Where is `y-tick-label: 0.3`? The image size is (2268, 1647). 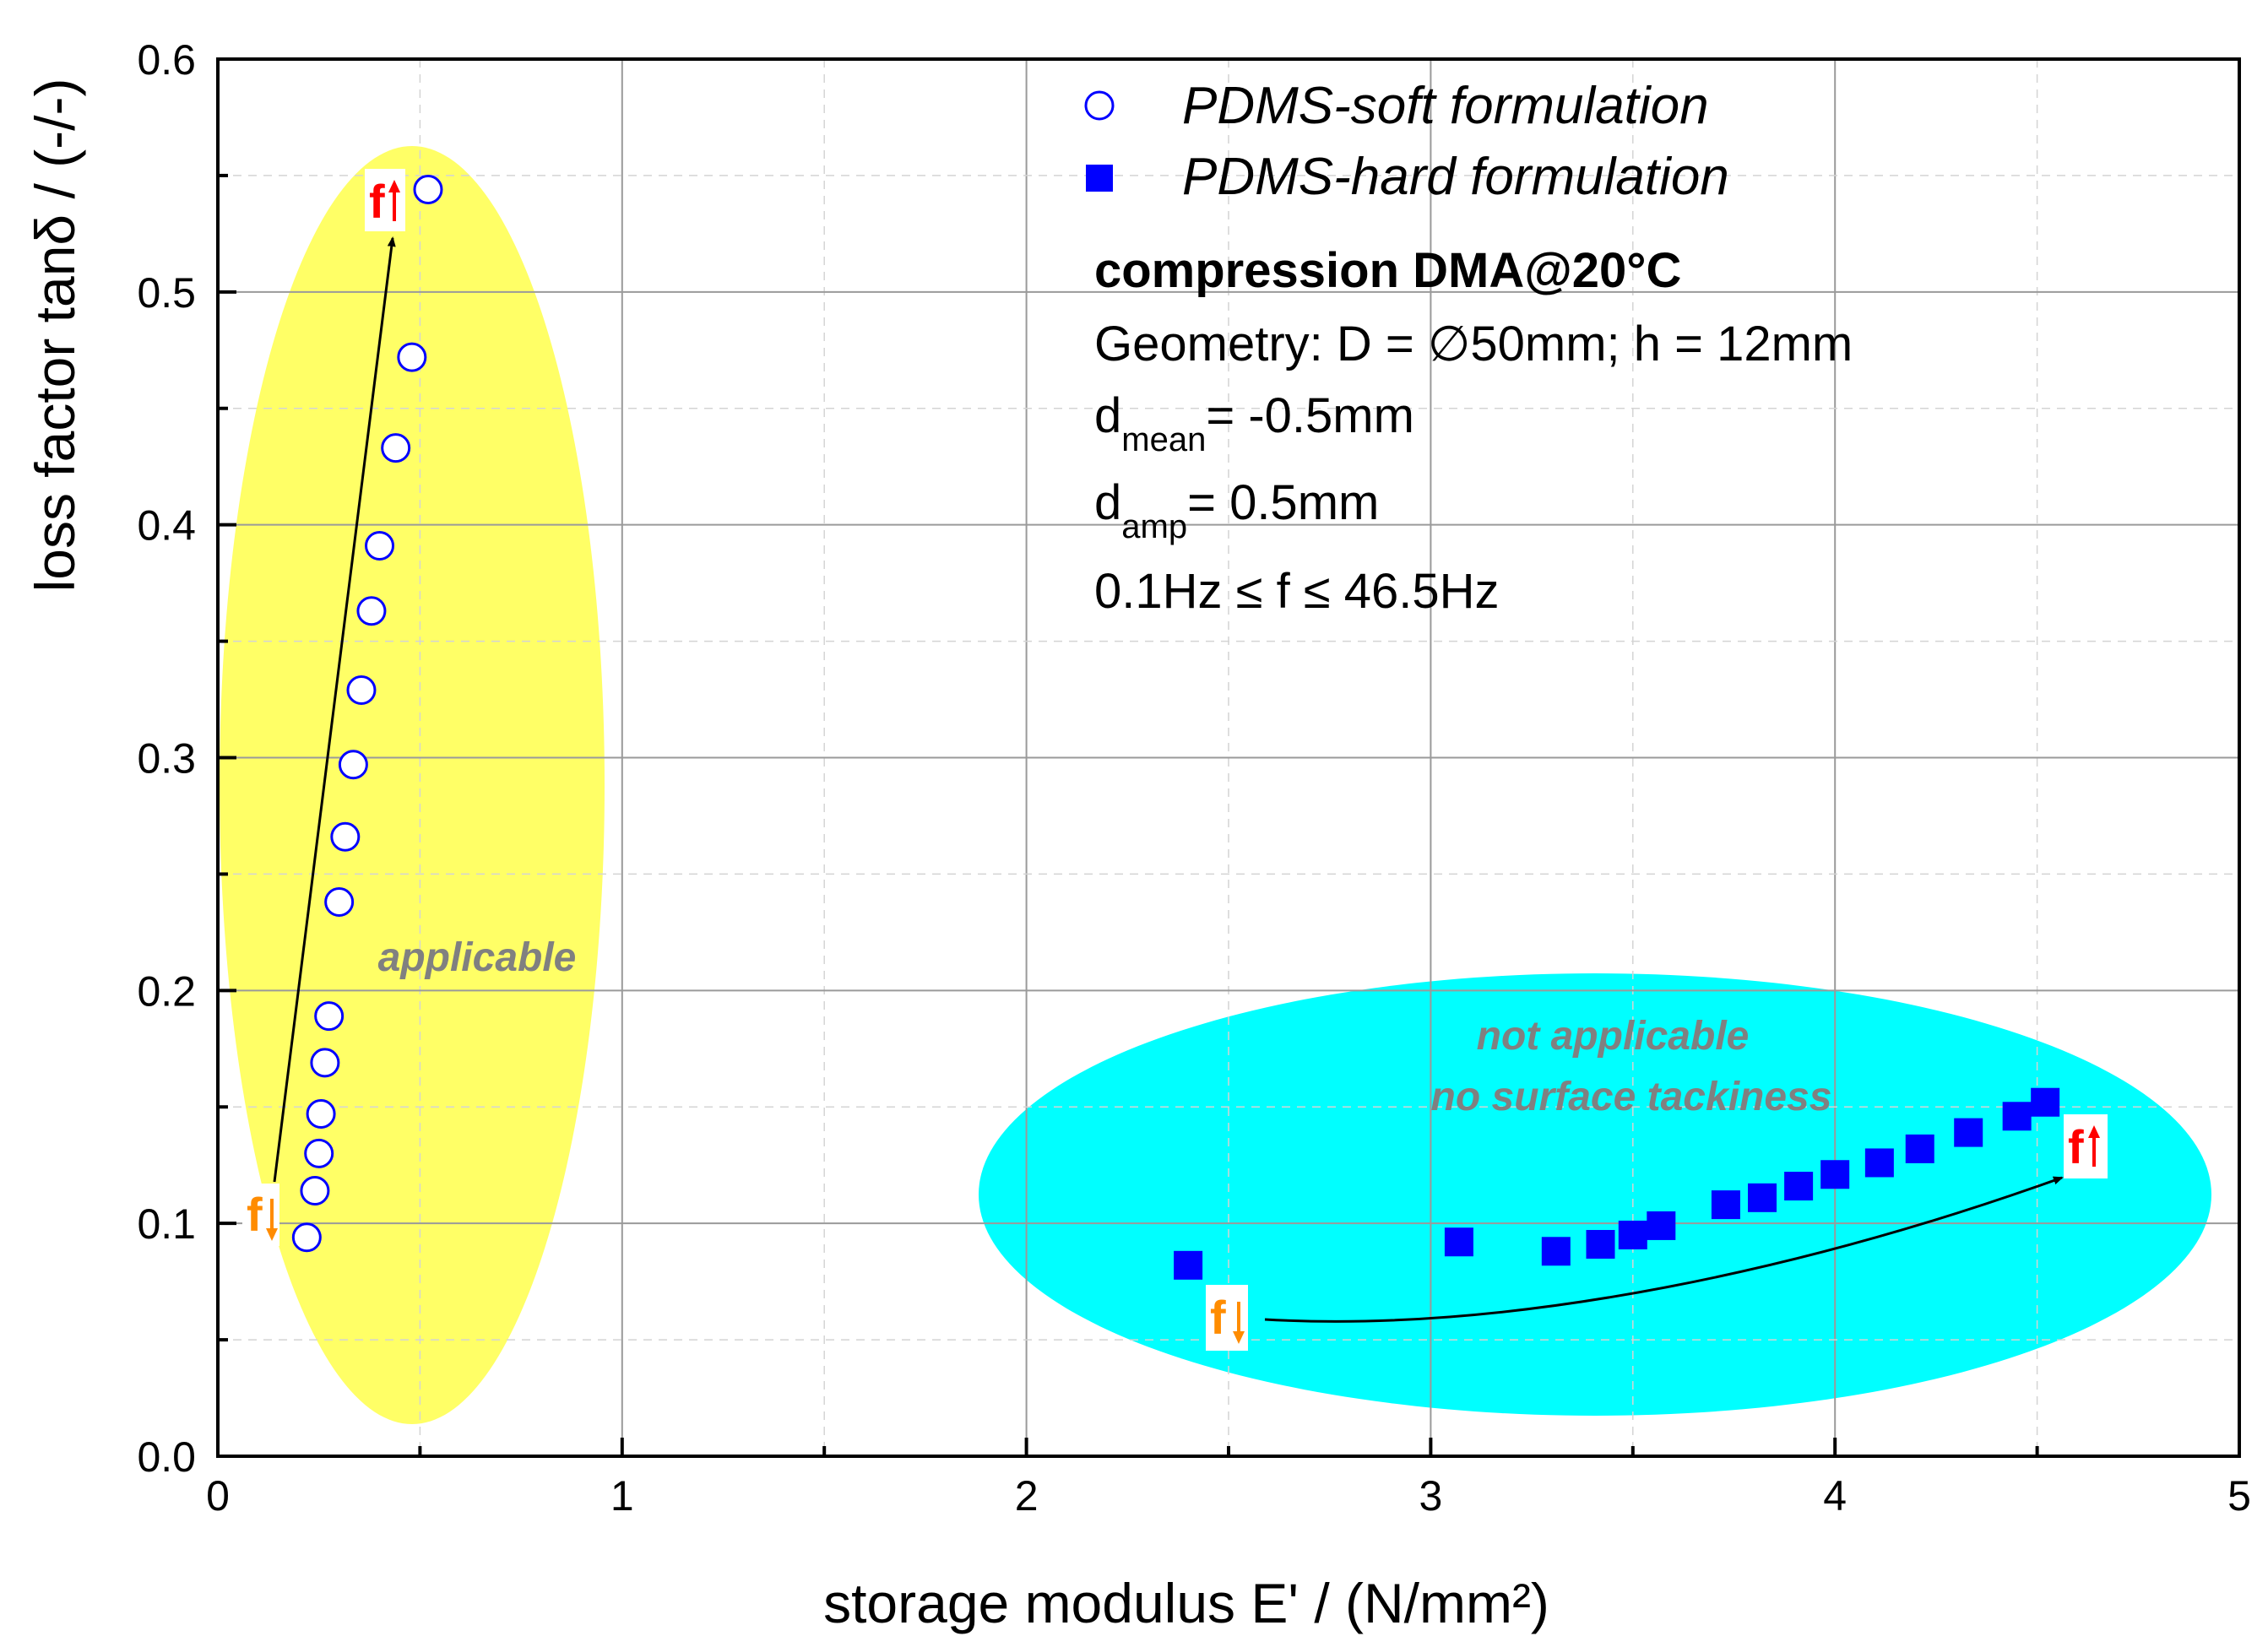
y-tick-label: 0.3 is located at coordinates (166, 759).